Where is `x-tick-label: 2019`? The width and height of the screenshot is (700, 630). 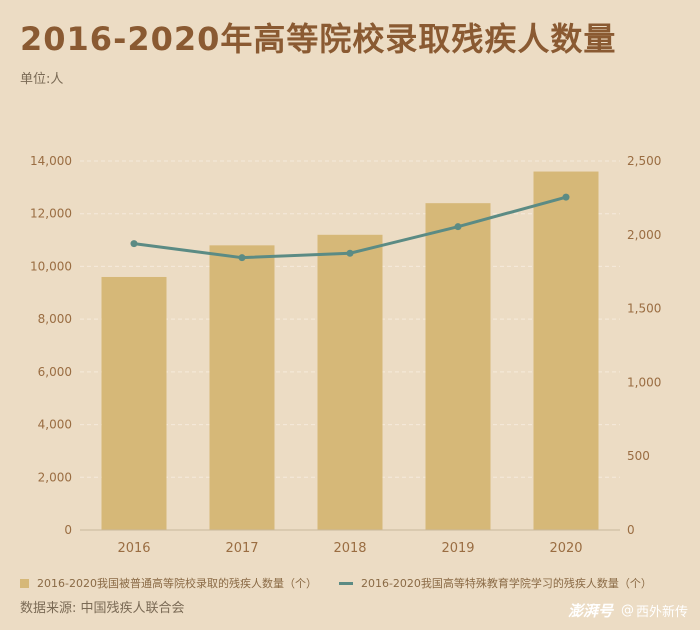
x-tick-label: 2019 is located at coordinates (457, 548).